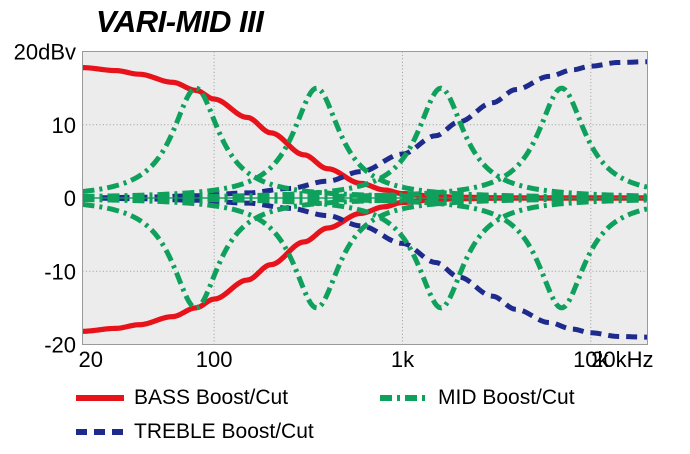 This screenshot has width=690, height=454. I want to click on legend-label: BASS Boost/Cut, so click(211, 397).